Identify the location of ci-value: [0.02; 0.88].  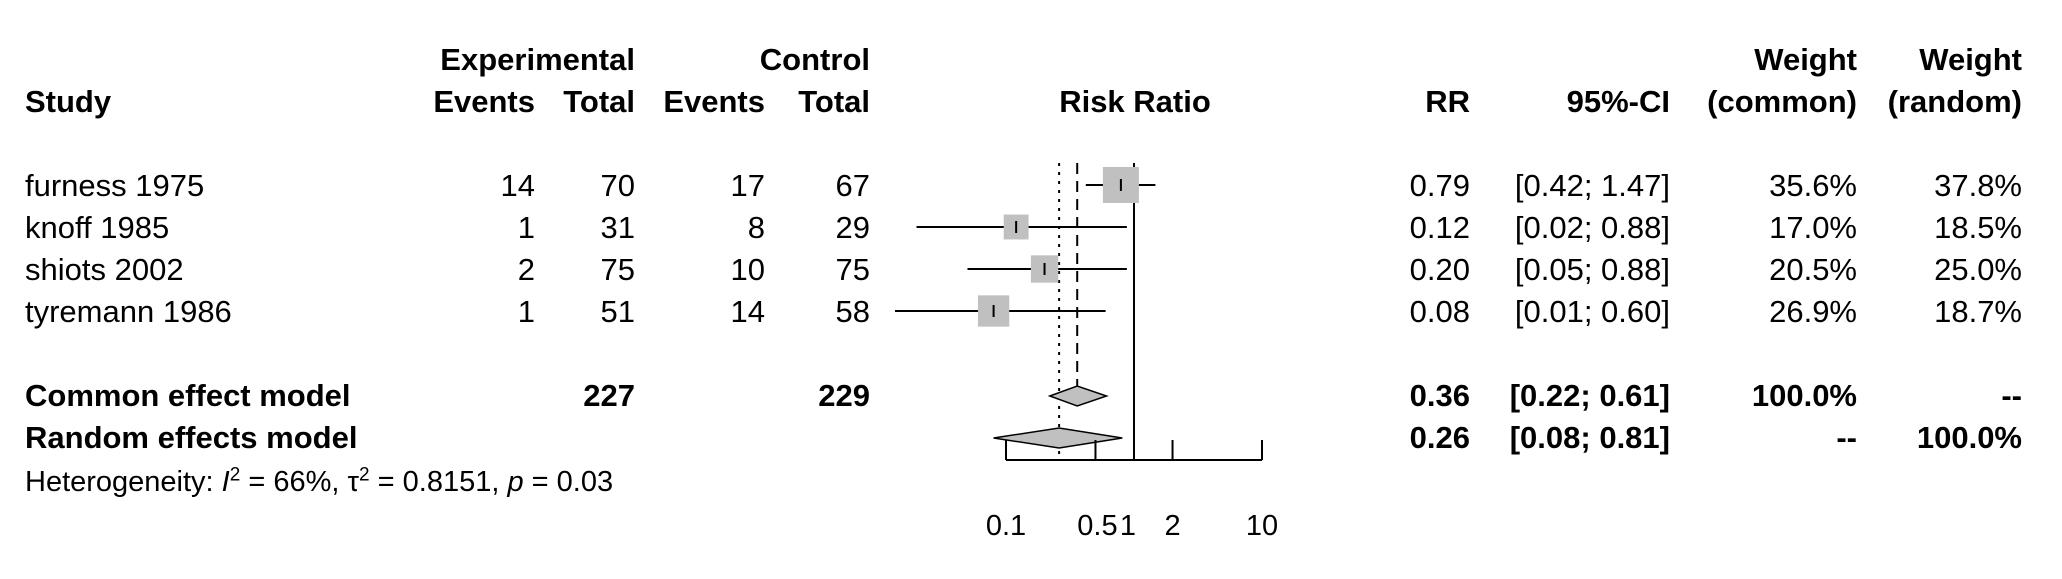
(1592, 227).